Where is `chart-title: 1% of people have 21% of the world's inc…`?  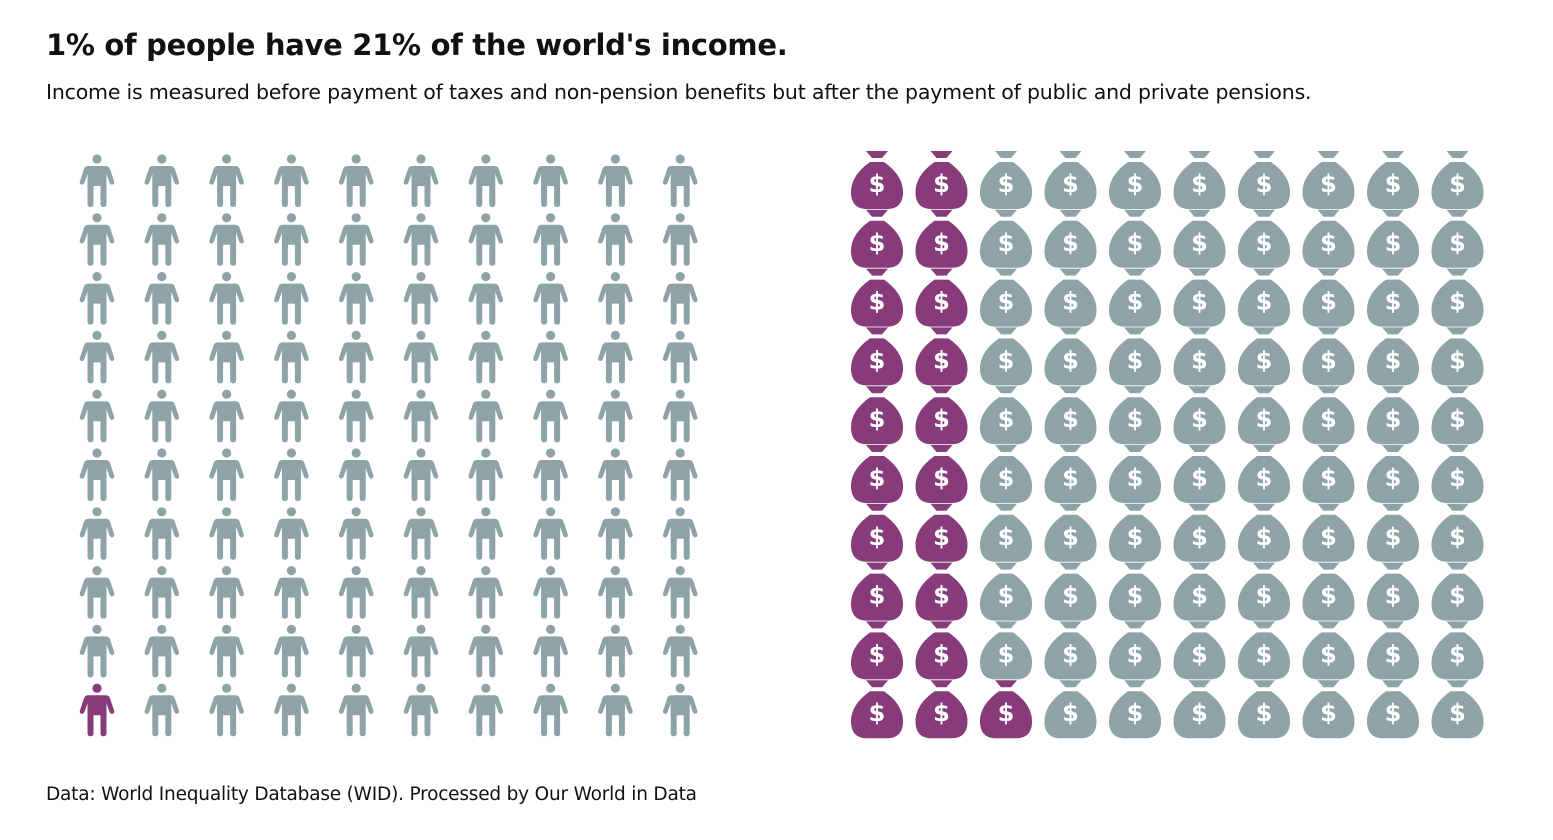
chart-title: 1% of people have 21% of the world's inc… is located at coordinates (417, 45).